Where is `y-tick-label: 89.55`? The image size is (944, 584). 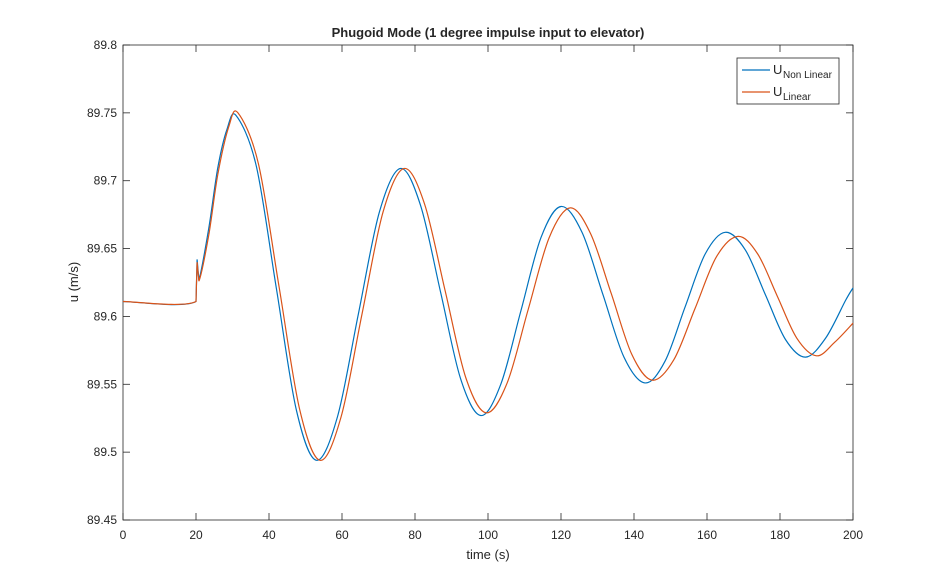 y-tick-label: 89.55 is located at coordinates (102, 384).